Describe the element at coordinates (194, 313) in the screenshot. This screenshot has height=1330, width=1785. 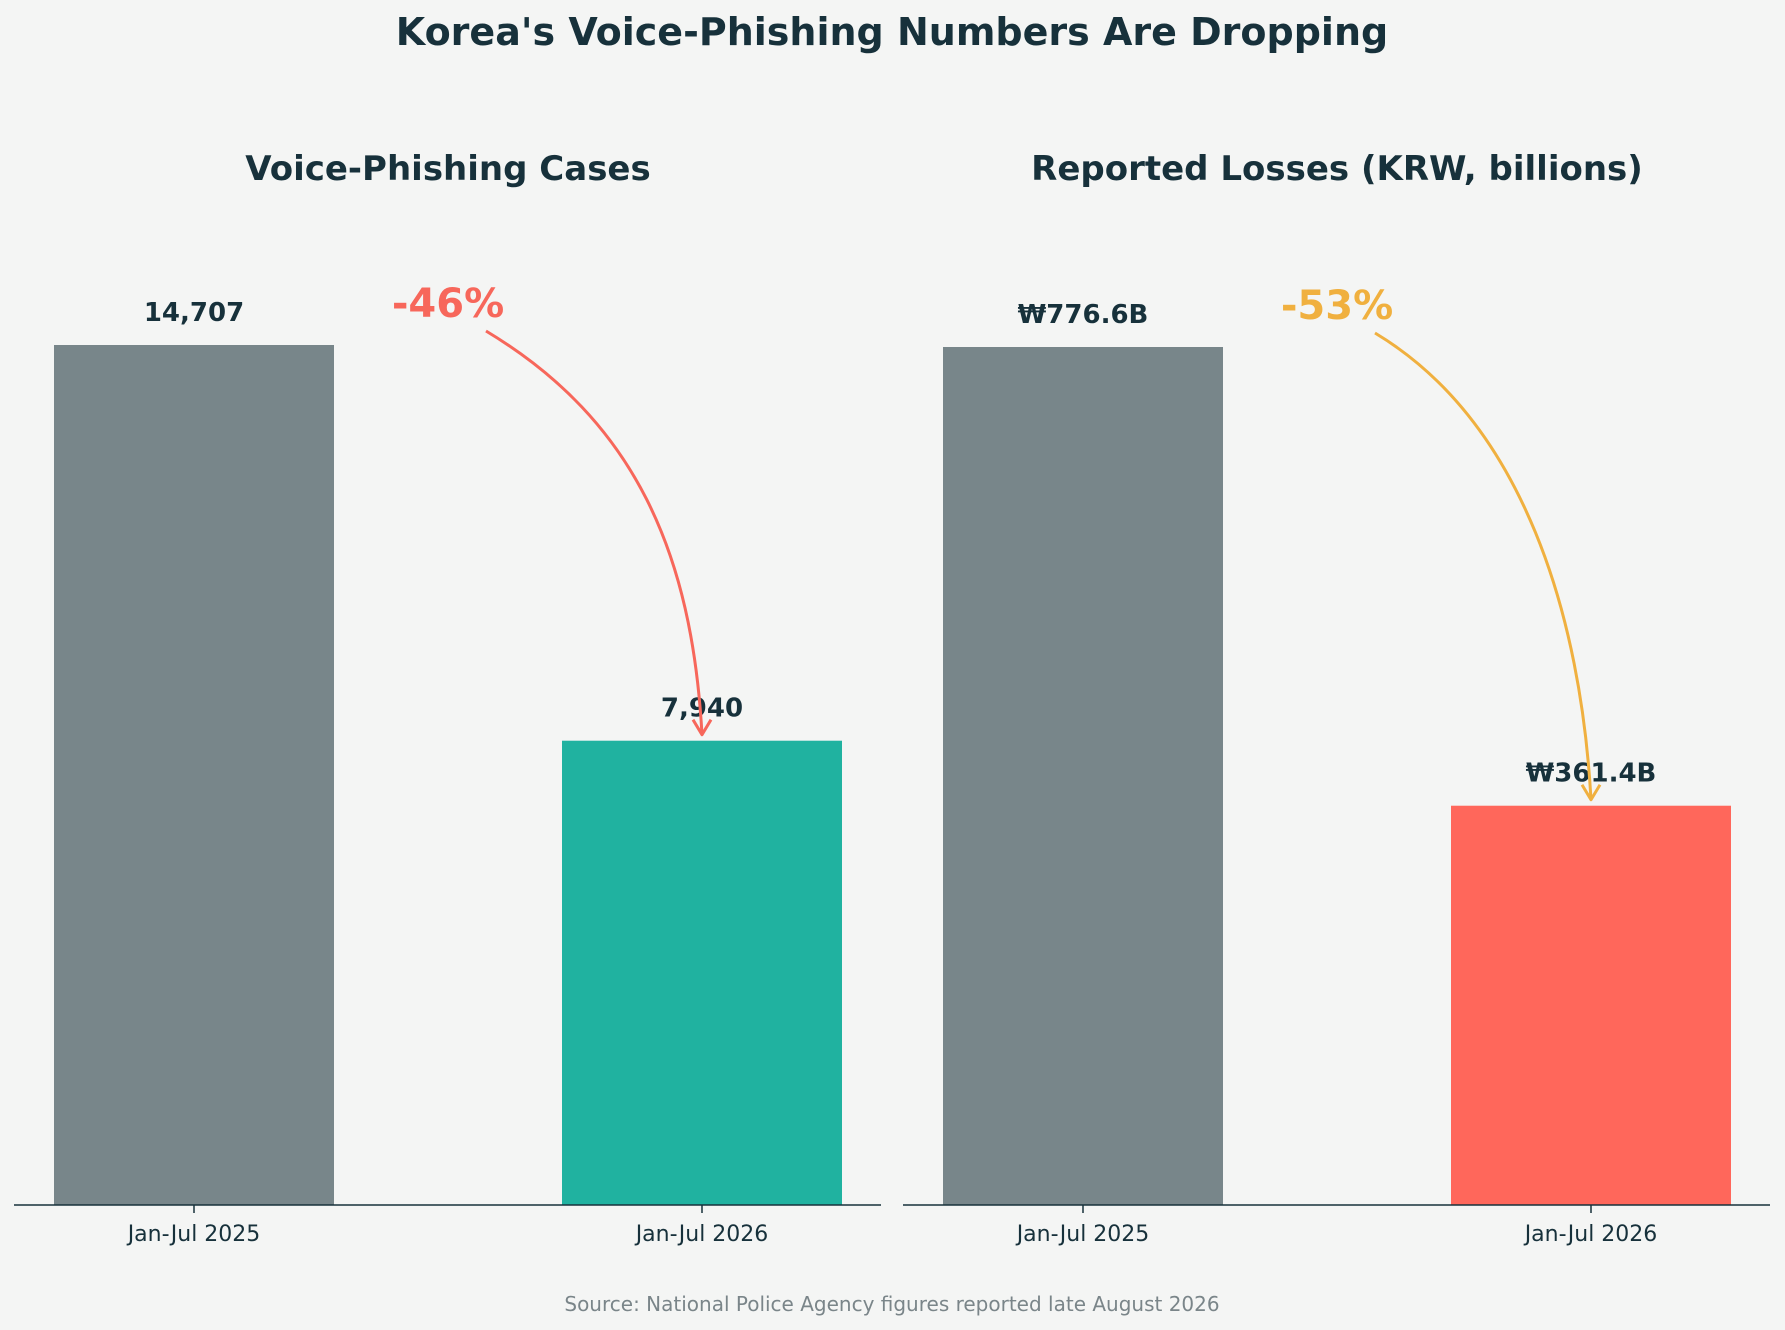
I see `data-label: 14,707` at that location.